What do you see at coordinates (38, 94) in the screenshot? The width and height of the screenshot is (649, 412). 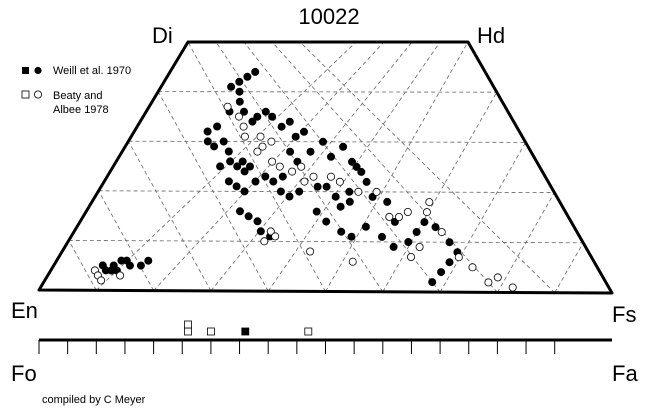 I see `legend-open-circle-marker` at bounding box center [38, 94].